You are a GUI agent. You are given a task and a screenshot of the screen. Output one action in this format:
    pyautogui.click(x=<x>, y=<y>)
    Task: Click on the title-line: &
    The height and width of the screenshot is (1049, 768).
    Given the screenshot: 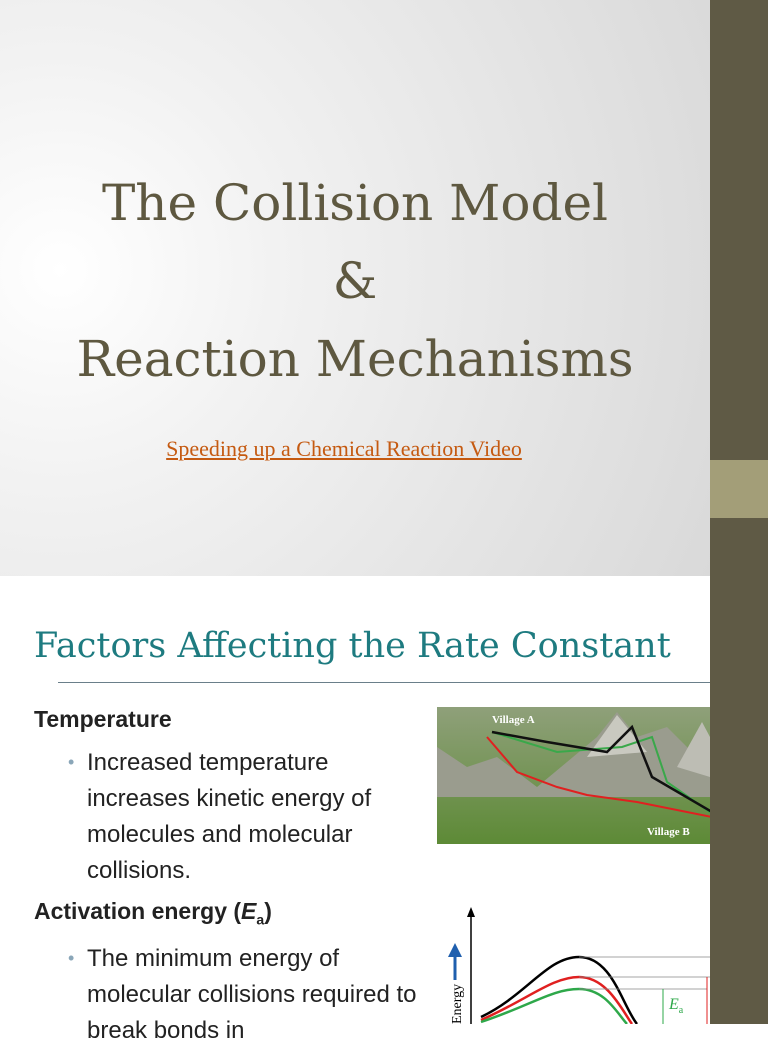 What is the action you would take?
    pyautogui.click(x=355, y=281)
    